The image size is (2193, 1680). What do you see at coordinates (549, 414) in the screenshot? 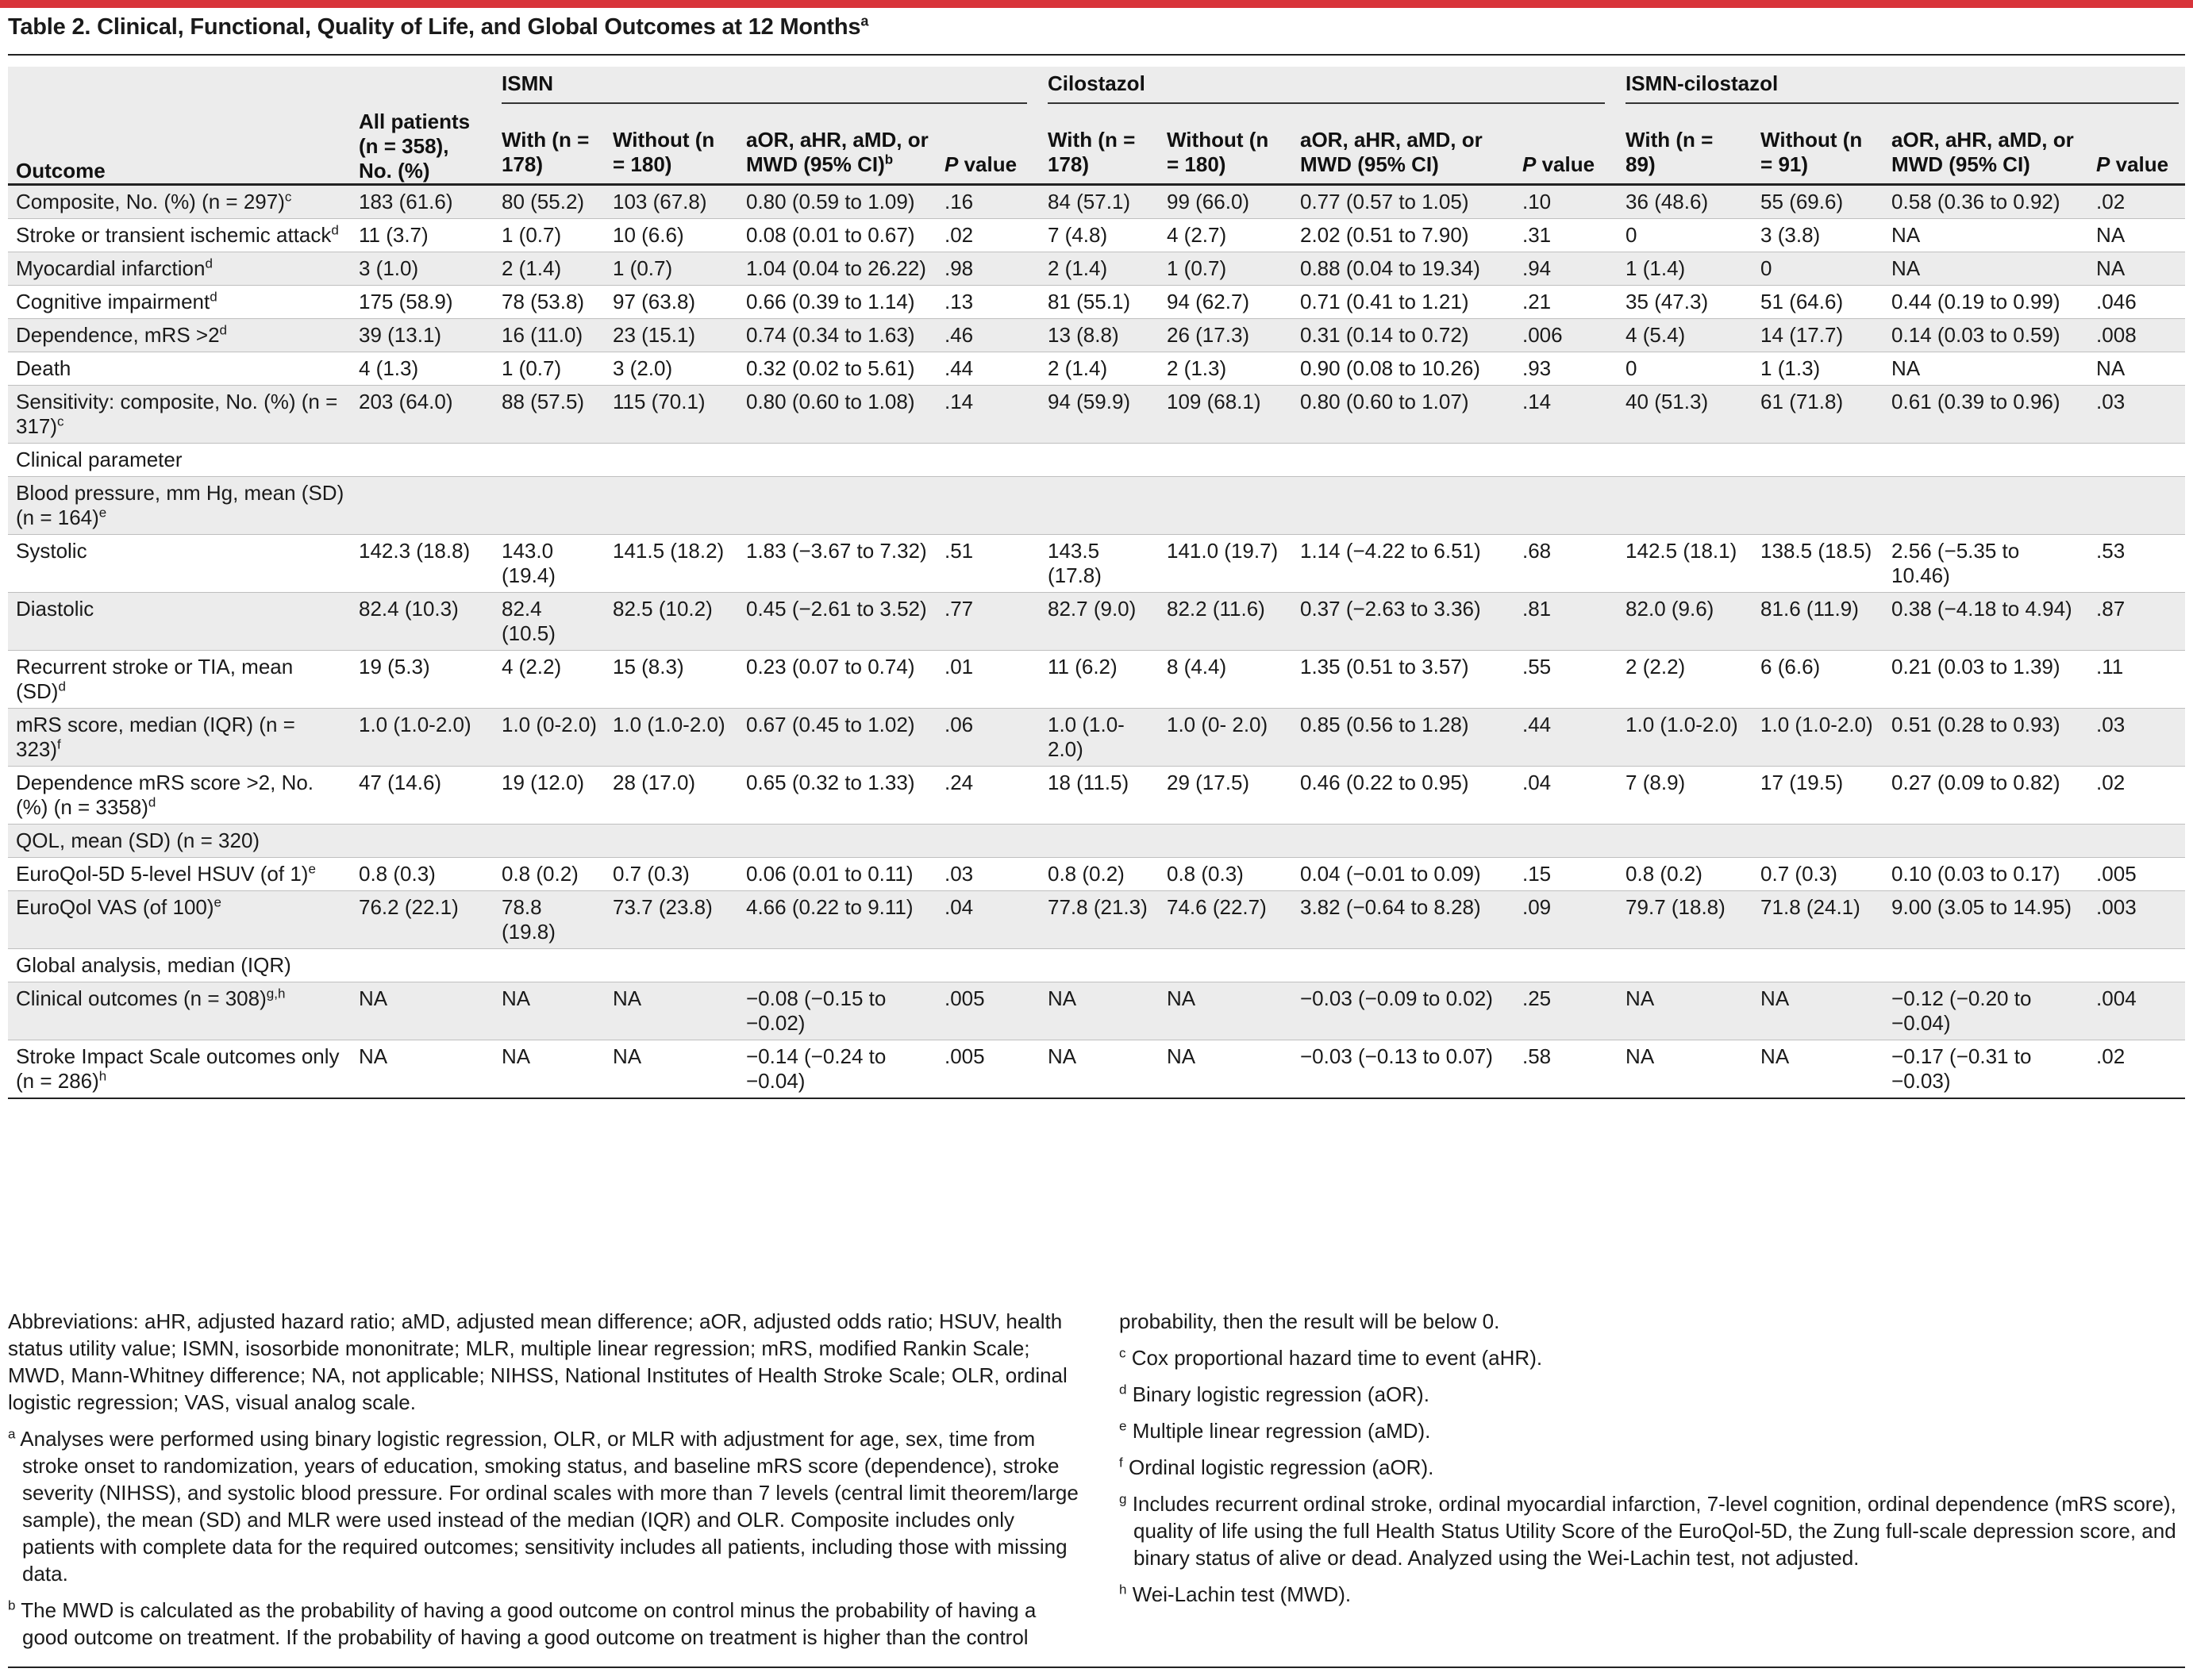
I see `table-cell: 88 (57.5)` at bounding box center [549, 414].